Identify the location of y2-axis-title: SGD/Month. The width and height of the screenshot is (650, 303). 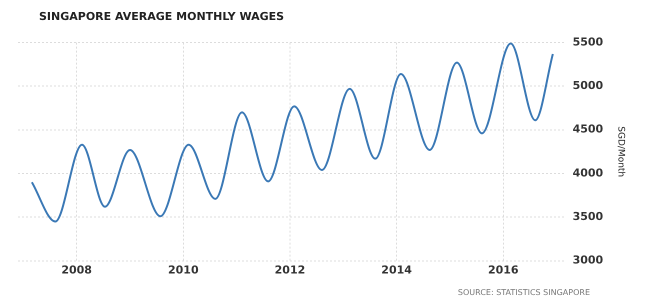
(620, 152).